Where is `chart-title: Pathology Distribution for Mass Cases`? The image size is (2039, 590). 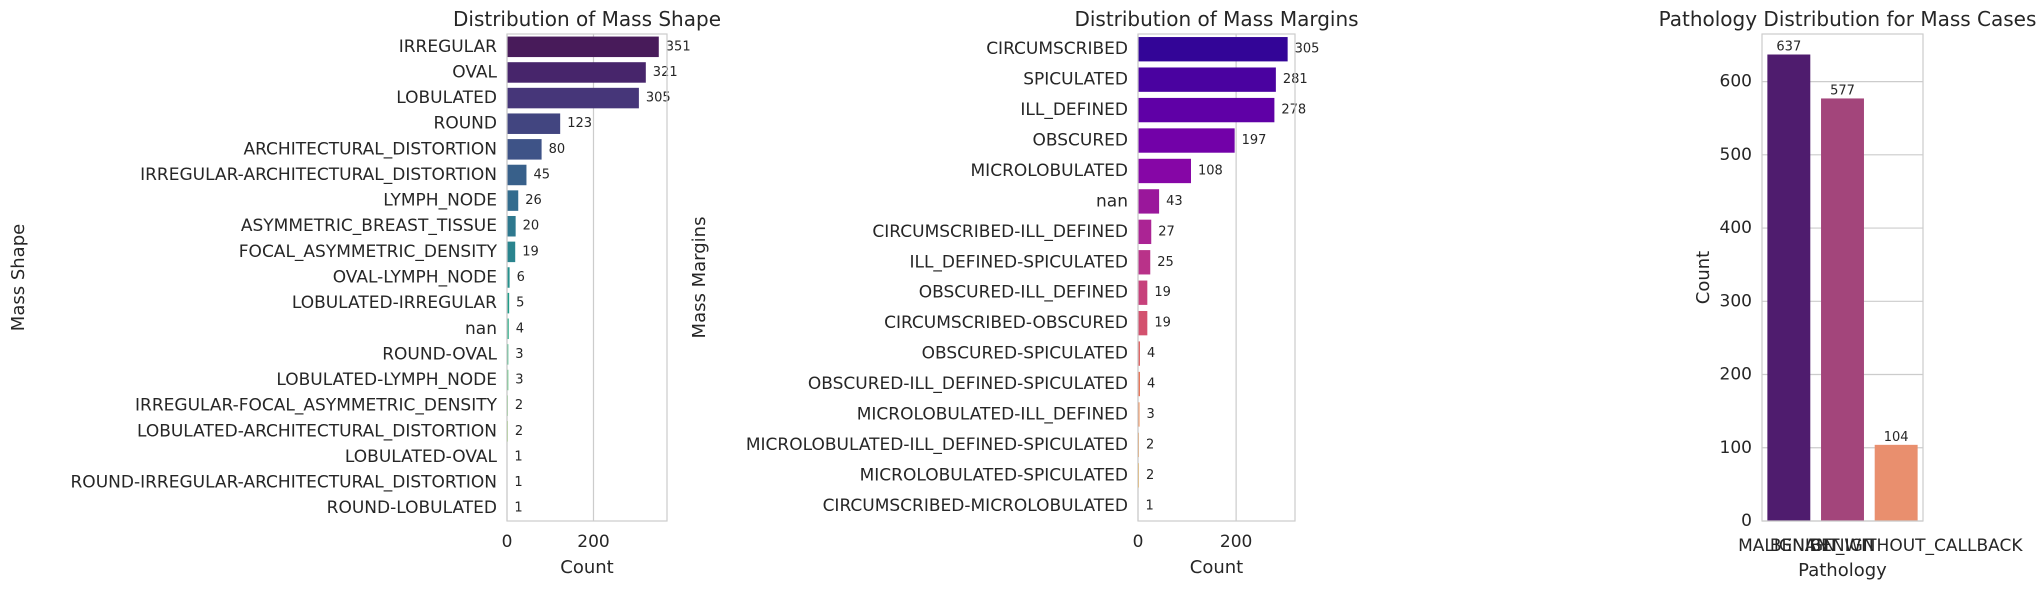 chart-title: Pathology Distribution for Mass Cases is located at coordinates (1848, 19).